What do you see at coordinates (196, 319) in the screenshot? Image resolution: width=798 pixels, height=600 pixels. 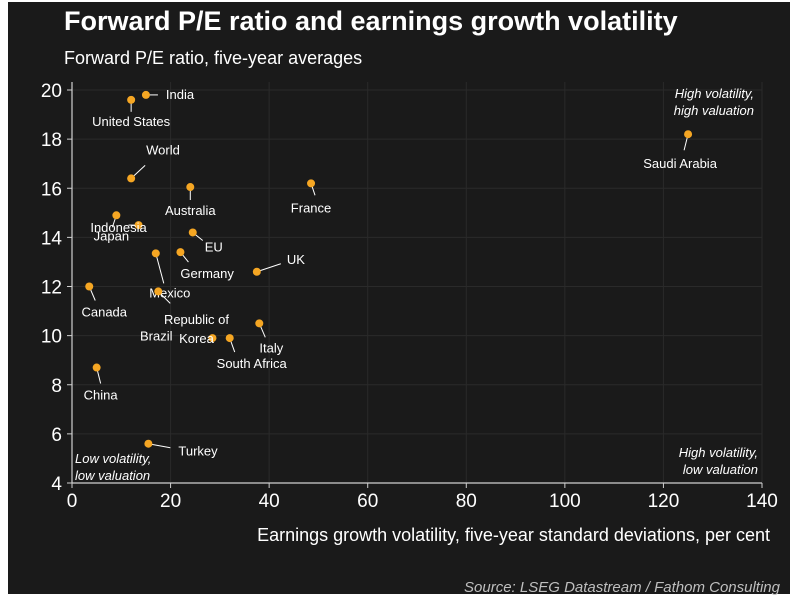 I see `point-label-republic-of-korea: Republic of` at bounding box center [196, 319].